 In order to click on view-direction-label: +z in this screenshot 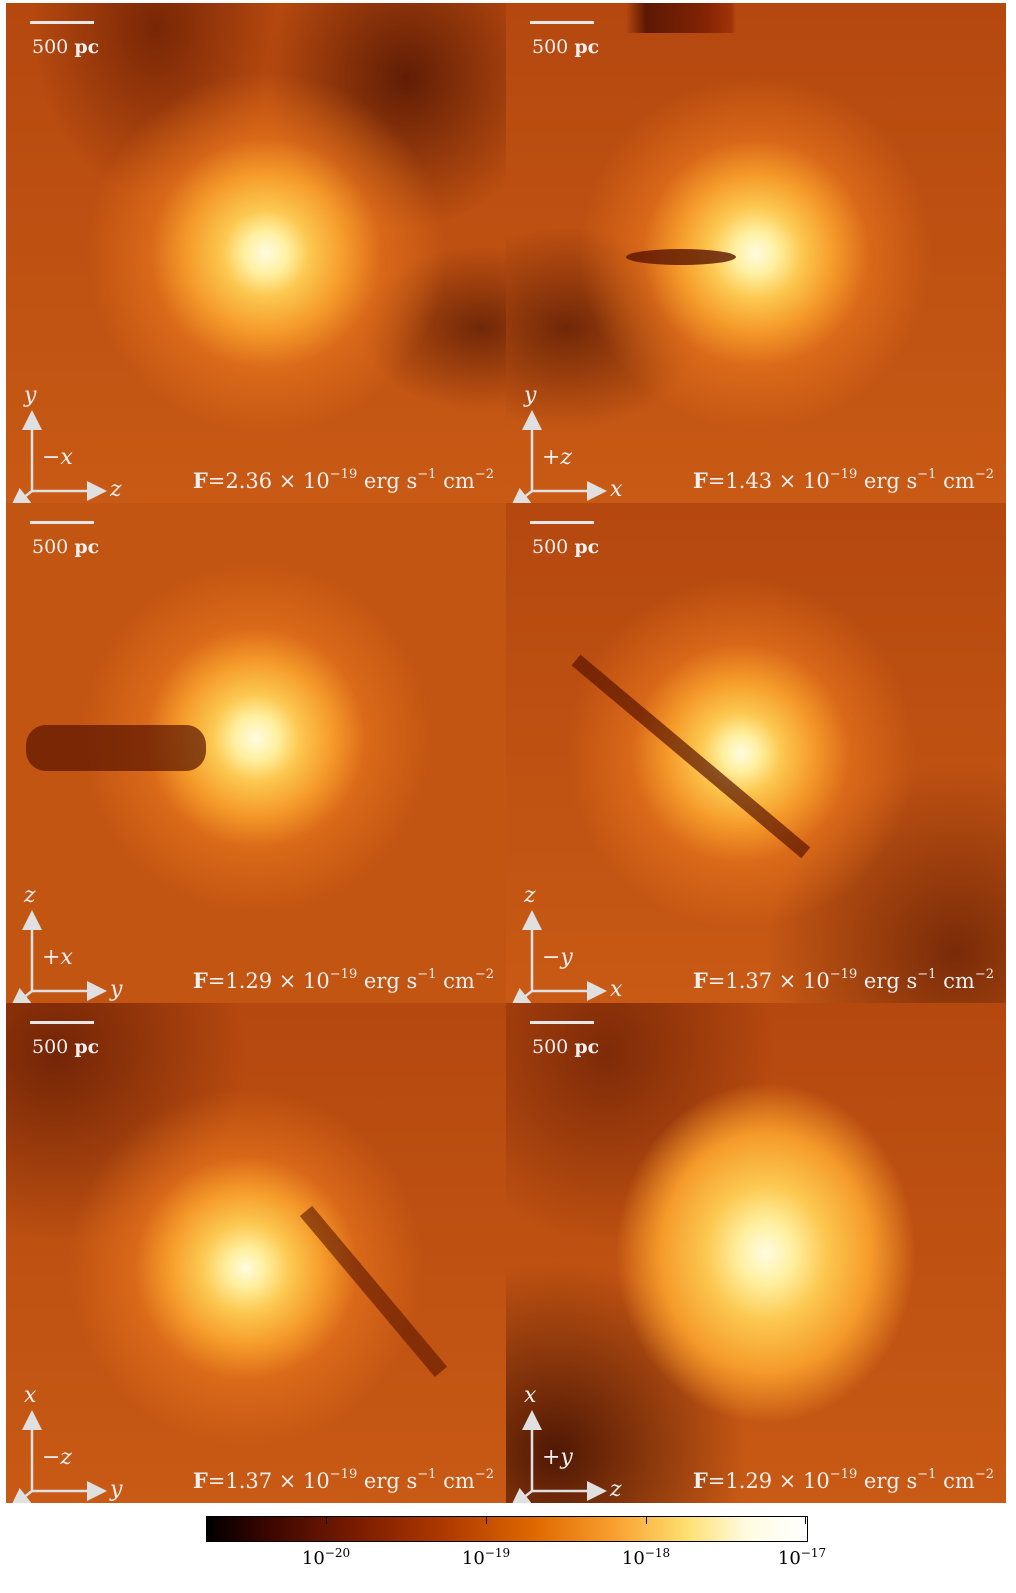, I will do `click(557, 457)`.